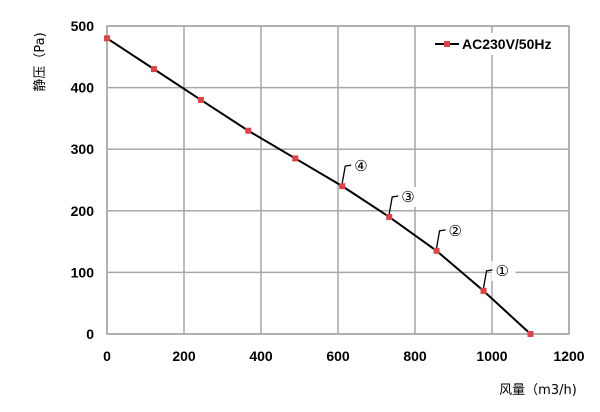  I want to click on legend: AC230V/50Hz, so click(496, 44).